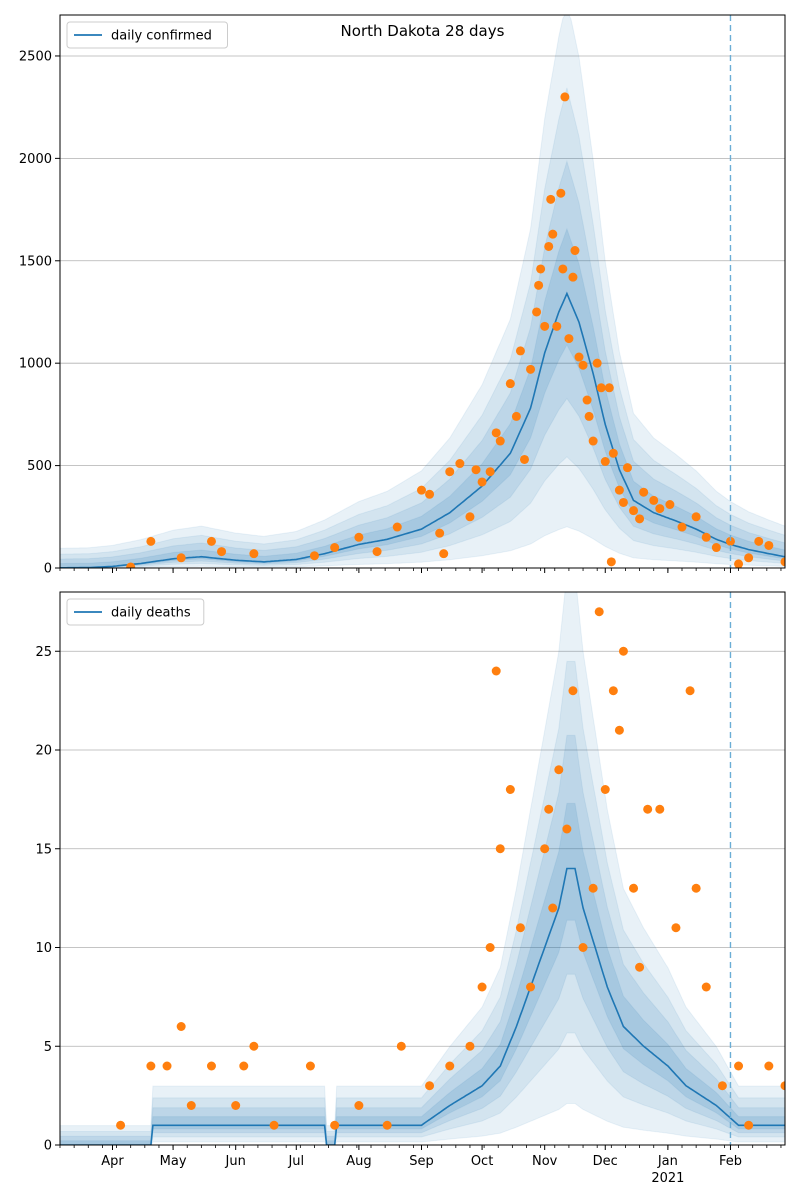  What do you see at coordinates (135, 612) in the screenshot?
I see `legend: daily deaths` at bounding box center [135, 612].